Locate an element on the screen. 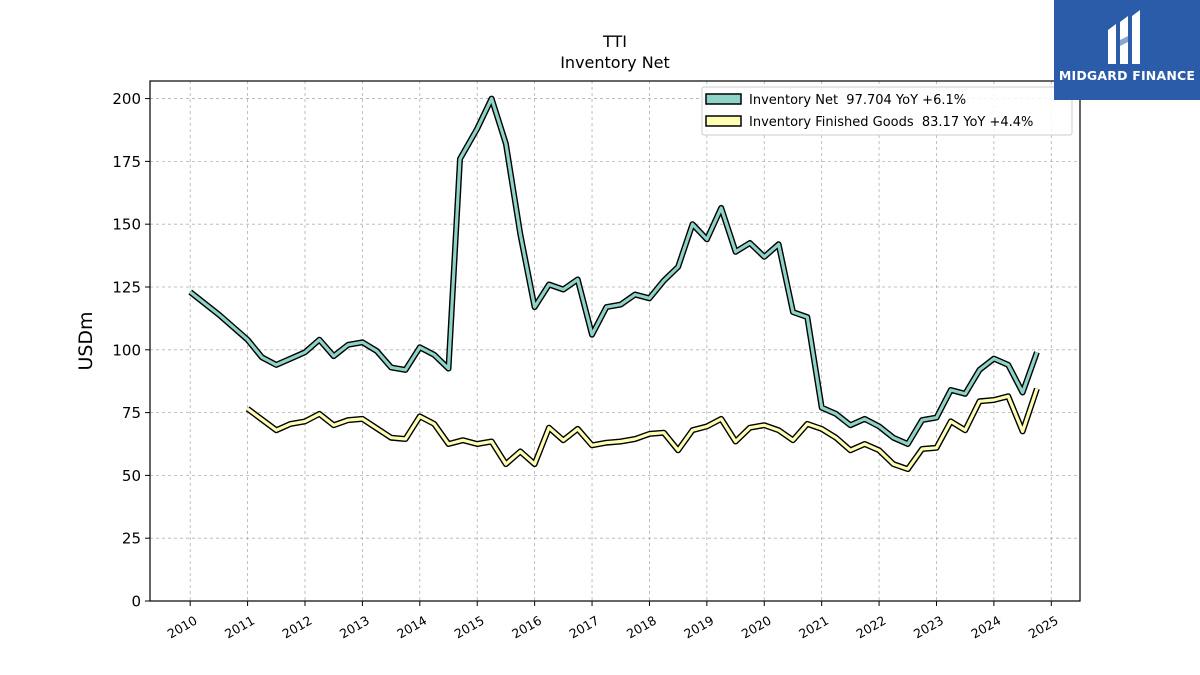  y-tick-label: 50 is located at coordinates (131, 476).